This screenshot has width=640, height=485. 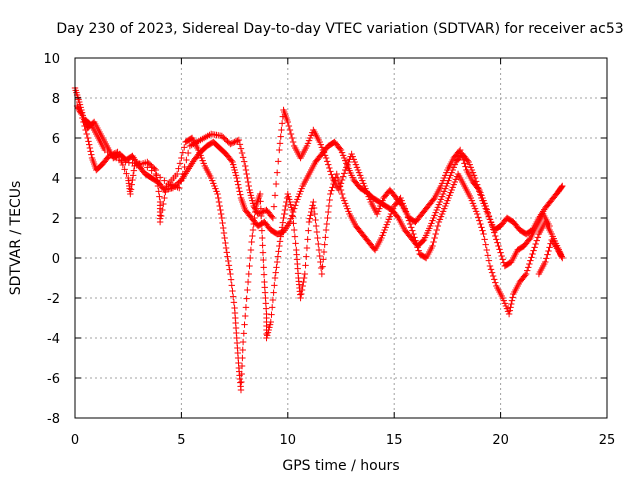 I want to click on y-tick-label: -6, so click(x=53, y=379).